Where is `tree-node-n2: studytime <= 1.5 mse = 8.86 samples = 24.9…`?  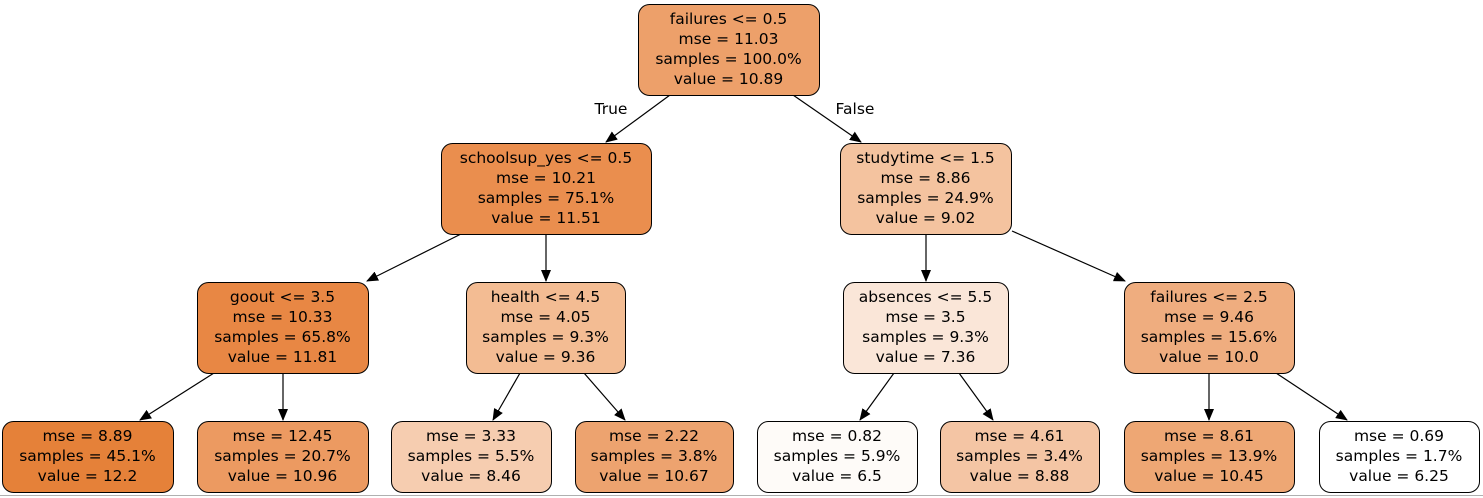 tree-node-n2: studytime <= 1.5 mse = 8.86 samples = 24.9… is located at coordinates (926, 189).